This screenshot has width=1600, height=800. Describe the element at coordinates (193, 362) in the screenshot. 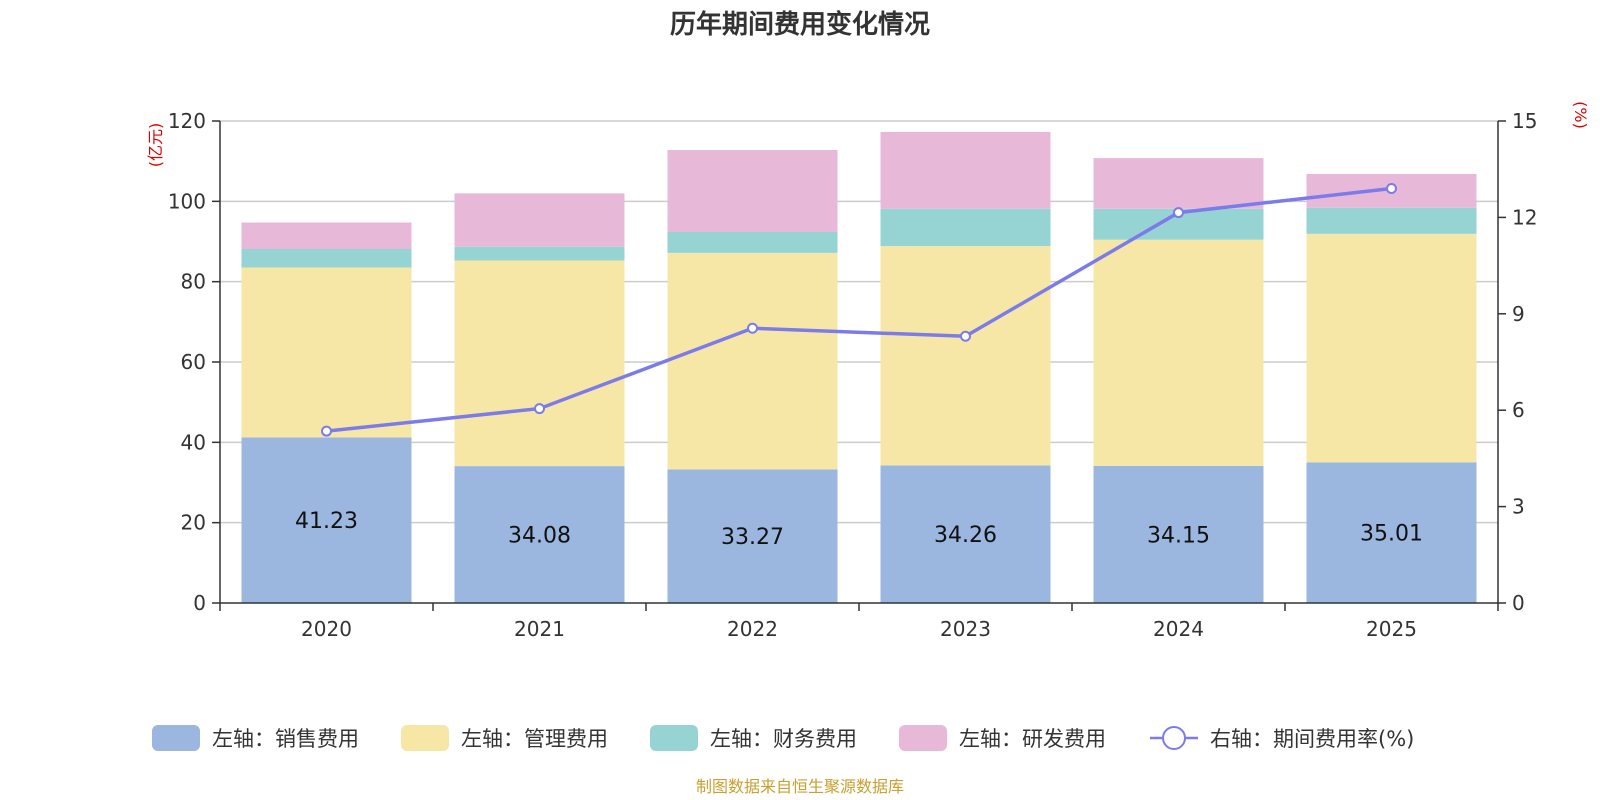

I see `left-axis-tick-label: 60` at that location.